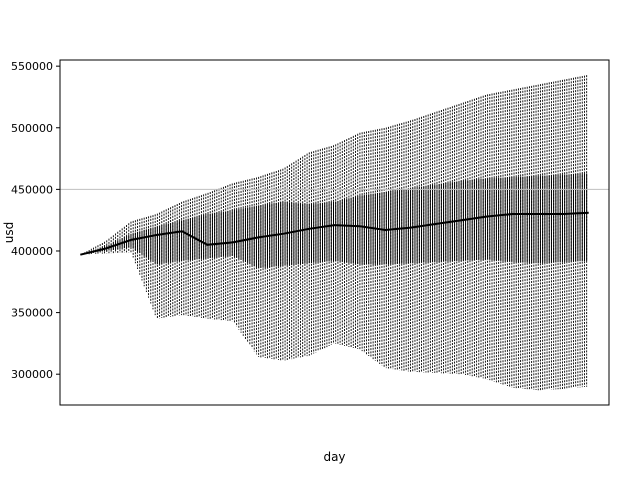  Describe the element at coordinates (9, 232) in the screenshot. I see `y-axis-label: usd` at that location.